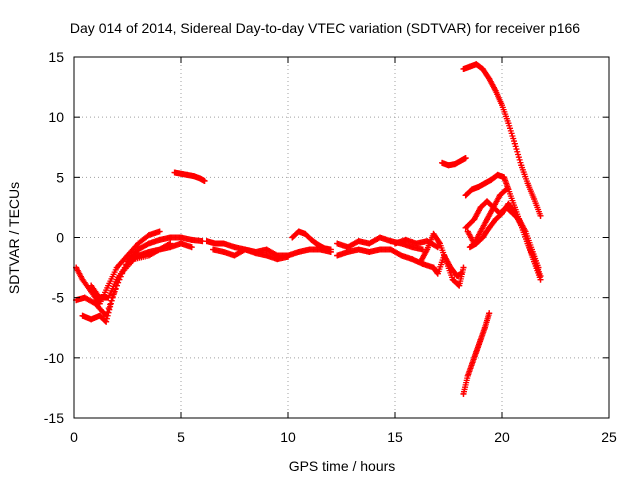  Describe the element at coordinates (311, 240) in the screenshot. I see `series-mid-arc-hump` at that location.